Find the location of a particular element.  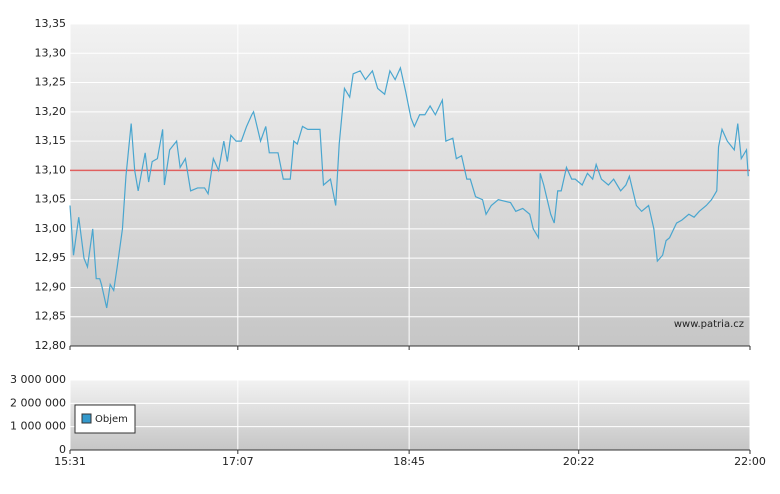

y-tick-label: 13,25 is located at coordinates (51, 82).